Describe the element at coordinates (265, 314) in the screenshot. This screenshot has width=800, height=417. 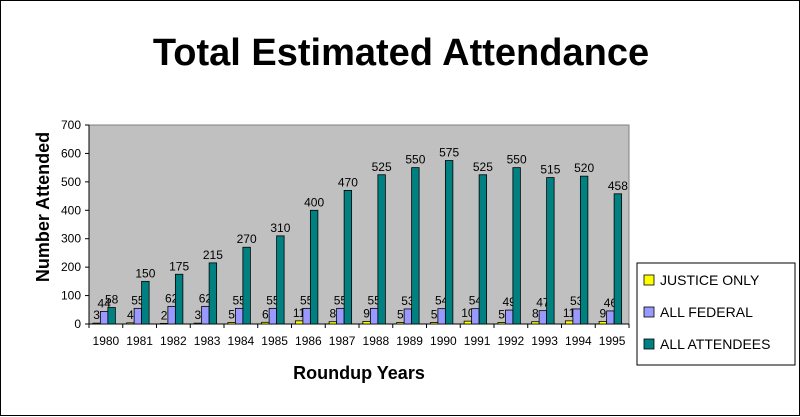
I see `data-label: 6` at that location.